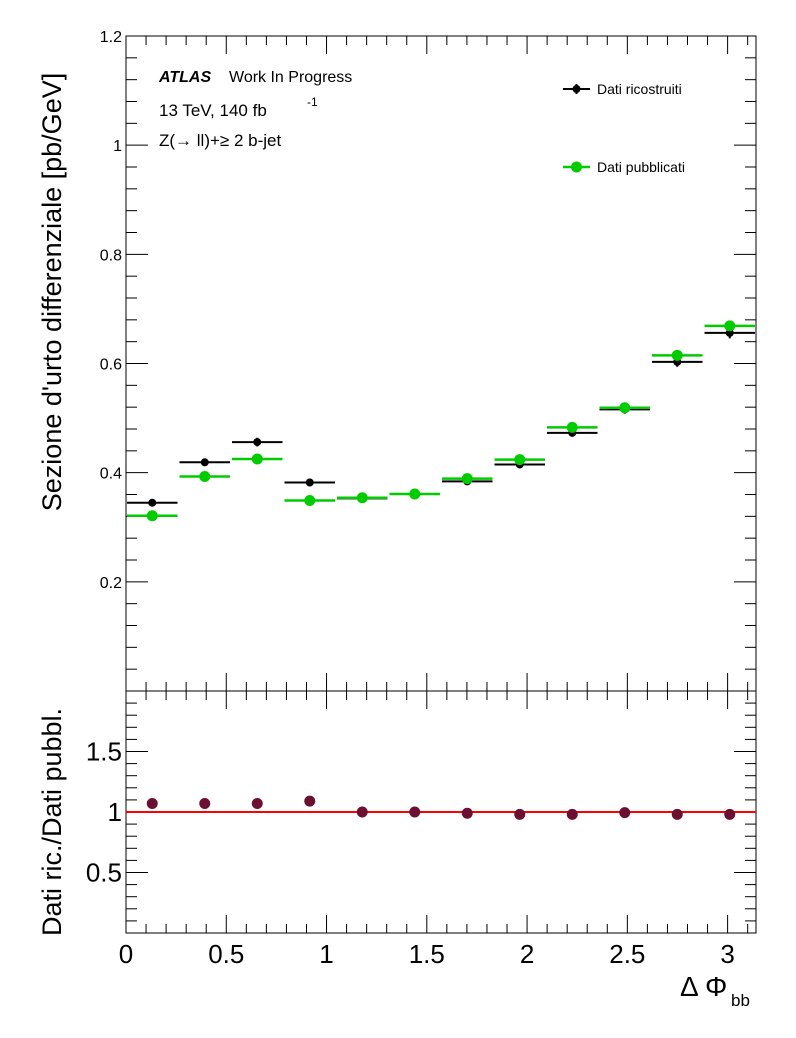 The width and height of the screenshot is (796, 1038). I want to click on legend-marker-pubblicati, so click(576, 167).